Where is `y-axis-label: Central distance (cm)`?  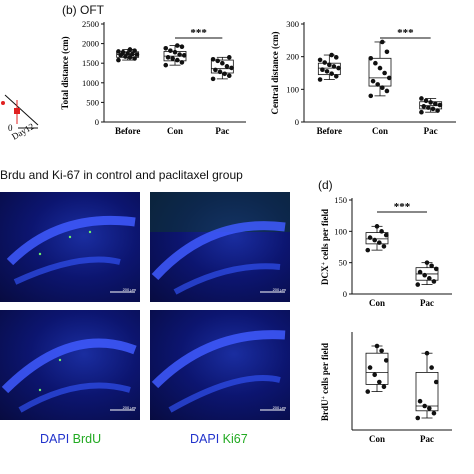 y-axis-label: Central distance (cm) is located at coordinates (275, 73).